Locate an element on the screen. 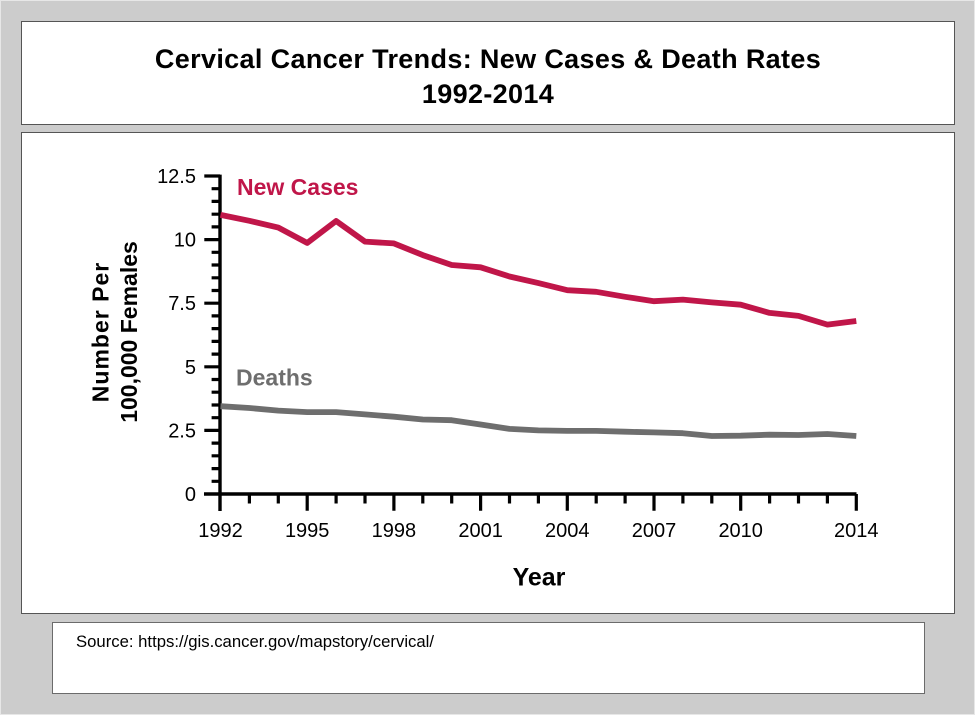  svg-text: 12.5 is located at coordinates (176, 177).